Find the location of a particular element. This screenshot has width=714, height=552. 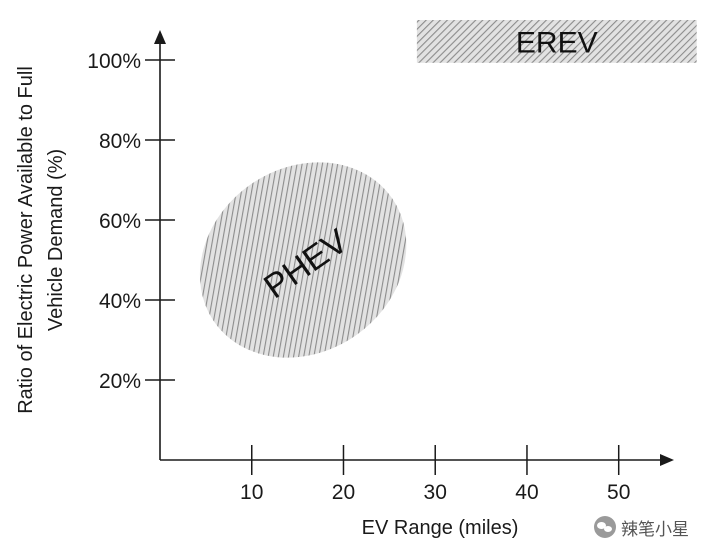

region-label-erev: EREV is located at coordinates (557, 42).